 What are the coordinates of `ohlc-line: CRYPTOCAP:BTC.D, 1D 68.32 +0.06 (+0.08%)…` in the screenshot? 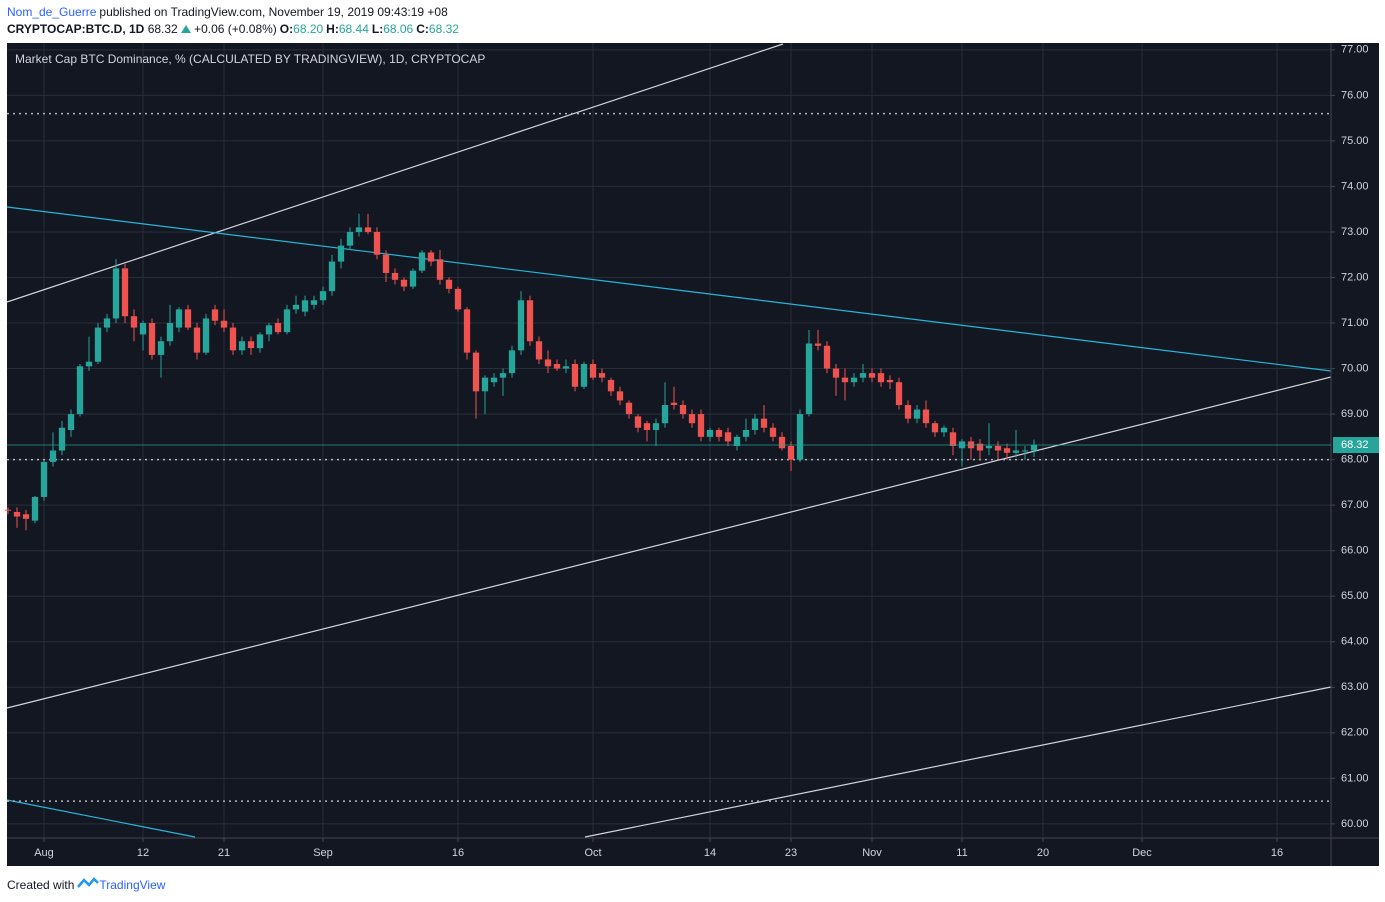 It's located at (234, 29).